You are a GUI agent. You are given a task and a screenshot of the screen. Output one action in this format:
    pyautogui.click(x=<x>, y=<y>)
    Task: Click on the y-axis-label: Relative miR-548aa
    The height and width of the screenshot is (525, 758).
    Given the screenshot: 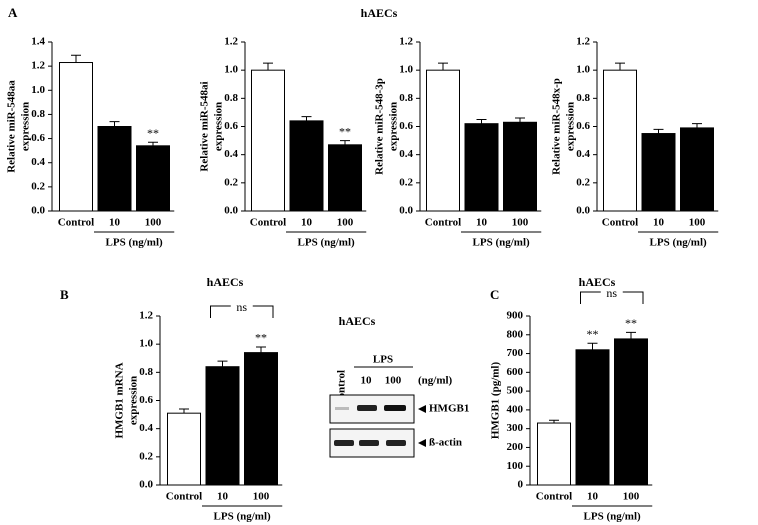 What is the action you would take?
    pyautogui.click(x=12, y=126)
    